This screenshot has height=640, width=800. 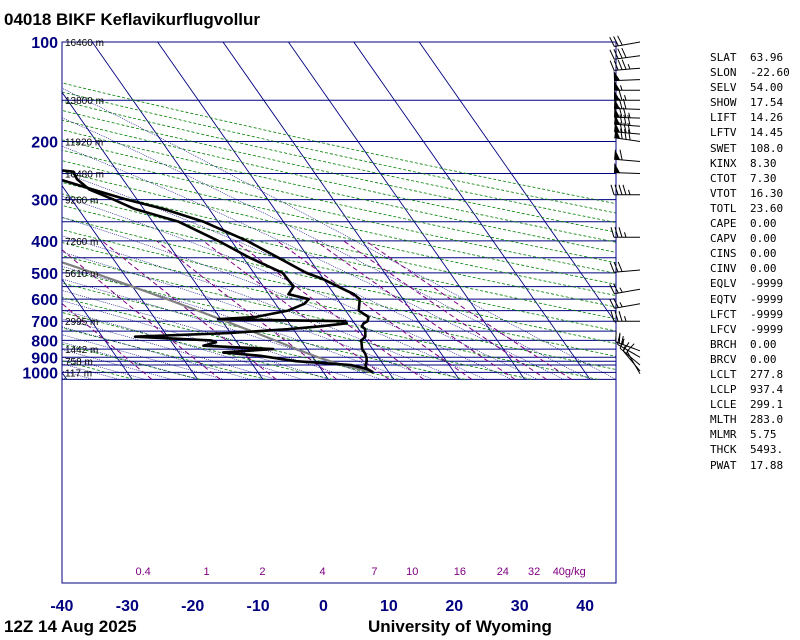 I want to click on mixing-ratio-label: 24, so click(x=503, y=572).